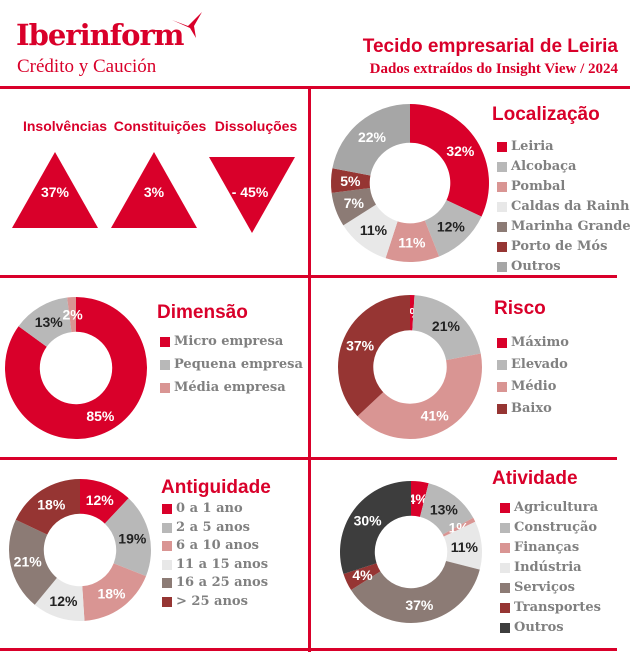 Image resolution: width=630 pixels, height=661 pixels. I want to click on slice-0-a-1-ano, so click(104, 501).